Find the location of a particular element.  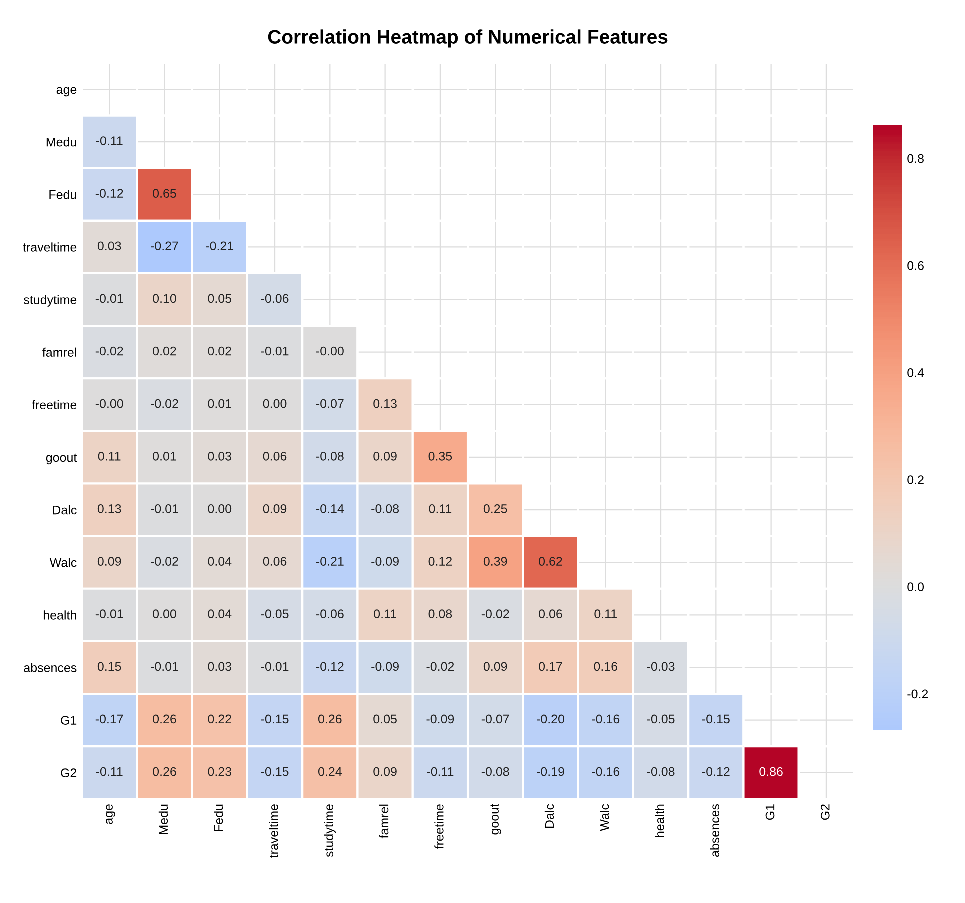

x-tick-label: famrel is located at coordinates (384, 821).